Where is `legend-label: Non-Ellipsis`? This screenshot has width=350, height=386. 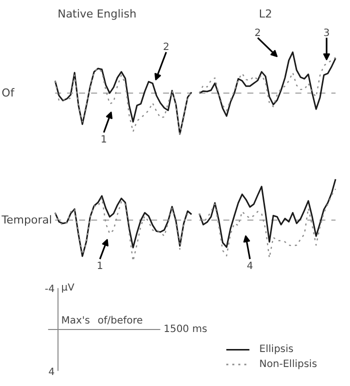
legend-label: Non-Ellipsis is located at coordinates (288, 364).